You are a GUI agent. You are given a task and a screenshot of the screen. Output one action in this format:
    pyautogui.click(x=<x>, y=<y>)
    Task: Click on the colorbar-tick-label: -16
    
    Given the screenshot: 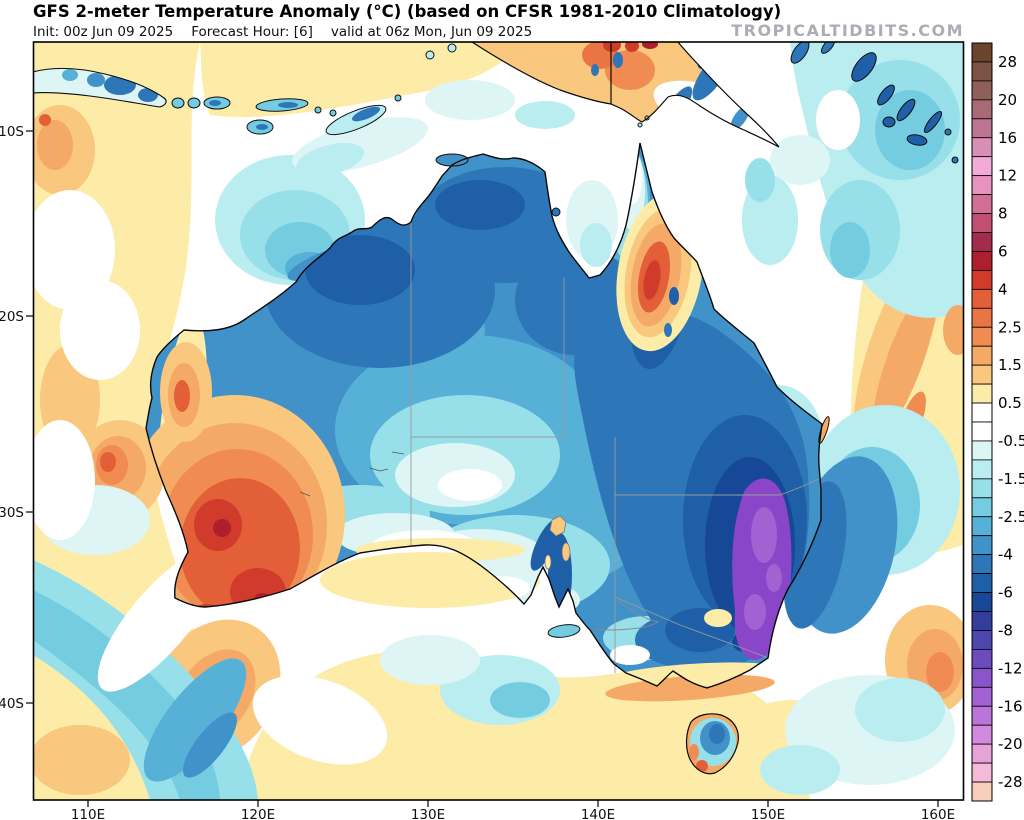 What is the action you would take?
    pyautogui.click(x=1010, y=706)
    